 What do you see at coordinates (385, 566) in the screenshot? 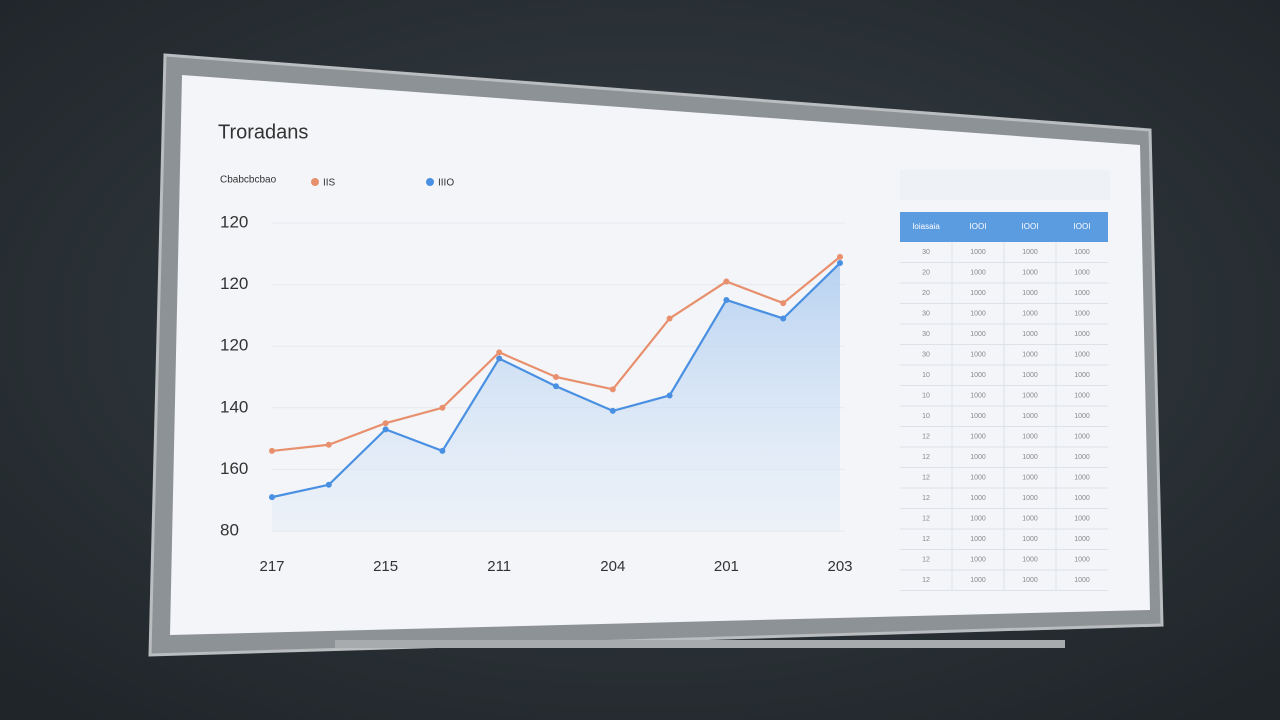
I see `x-tick-label: 215` at bounding box center [385, 566].